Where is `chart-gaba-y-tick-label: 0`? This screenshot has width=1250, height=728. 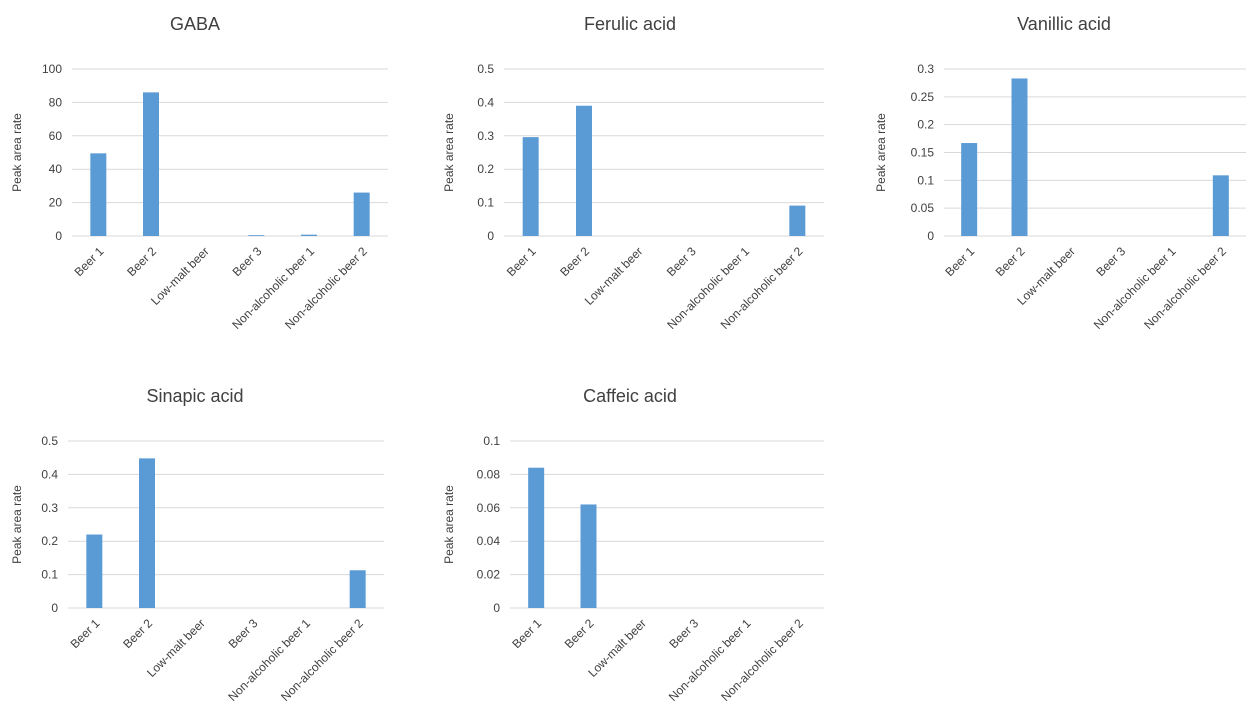 chart-gaba-y-tick-label: 0 is located at coordinates (58, 236).